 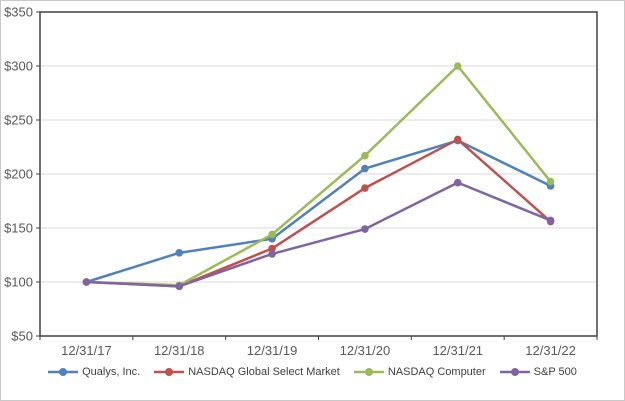 I want to click on legend-item: NASDAQ Computer, so click(x=419, y=372).